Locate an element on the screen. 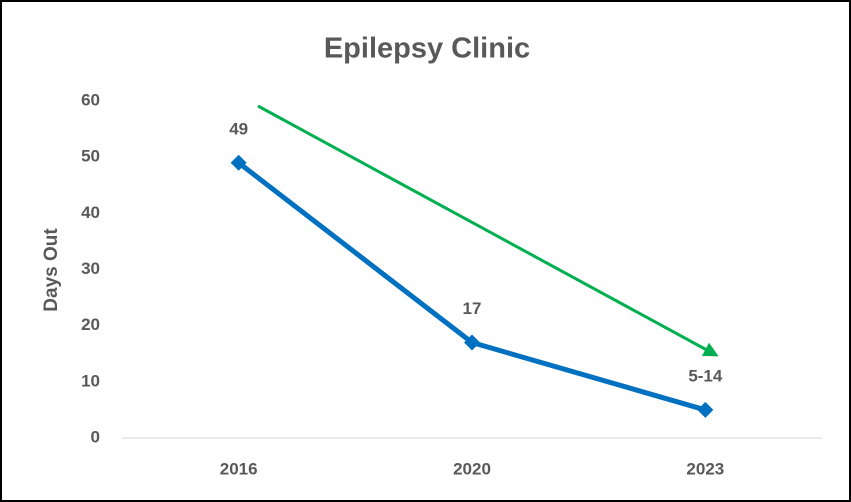 The width and height of the screenshot is (851, 502). chart-title: Epilepsy Clinic is located at coordinates (427, 49).